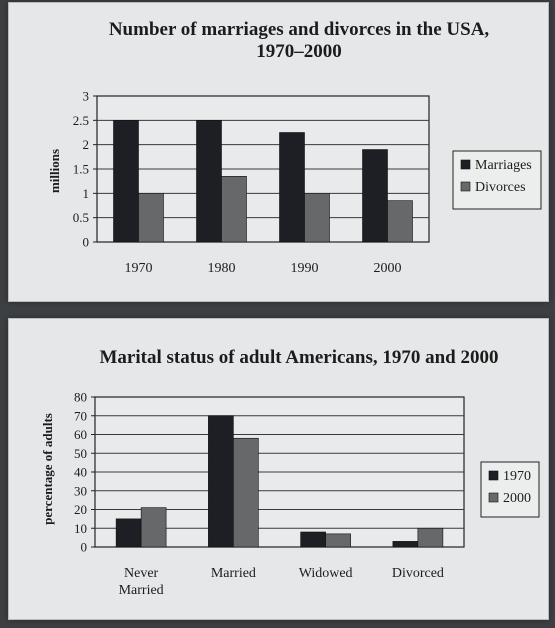 Image resolution: width=555 pixels, height=628 pixels. What do you see at coordinates (80, 434) in the screenshot?
I see `y-tick-label: 60` at bounding box center [80, 434].